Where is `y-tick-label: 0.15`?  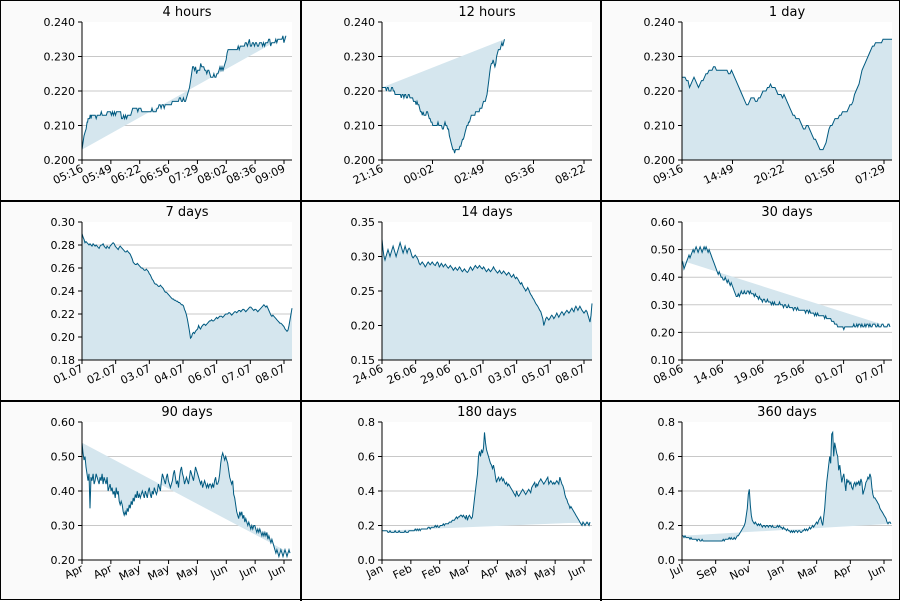
y-tick-label: 0.15 is located at coordinates (363, 360).